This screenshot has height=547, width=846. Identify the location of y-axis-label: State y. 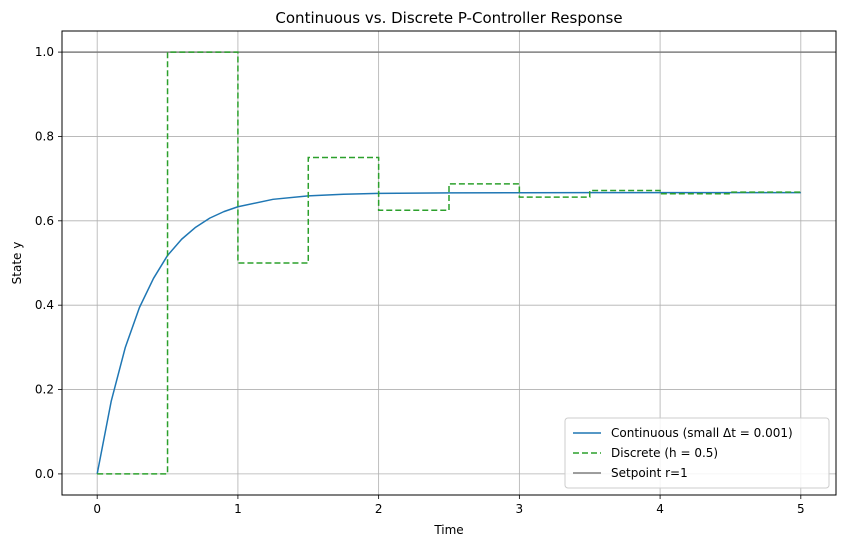
(17, 263).